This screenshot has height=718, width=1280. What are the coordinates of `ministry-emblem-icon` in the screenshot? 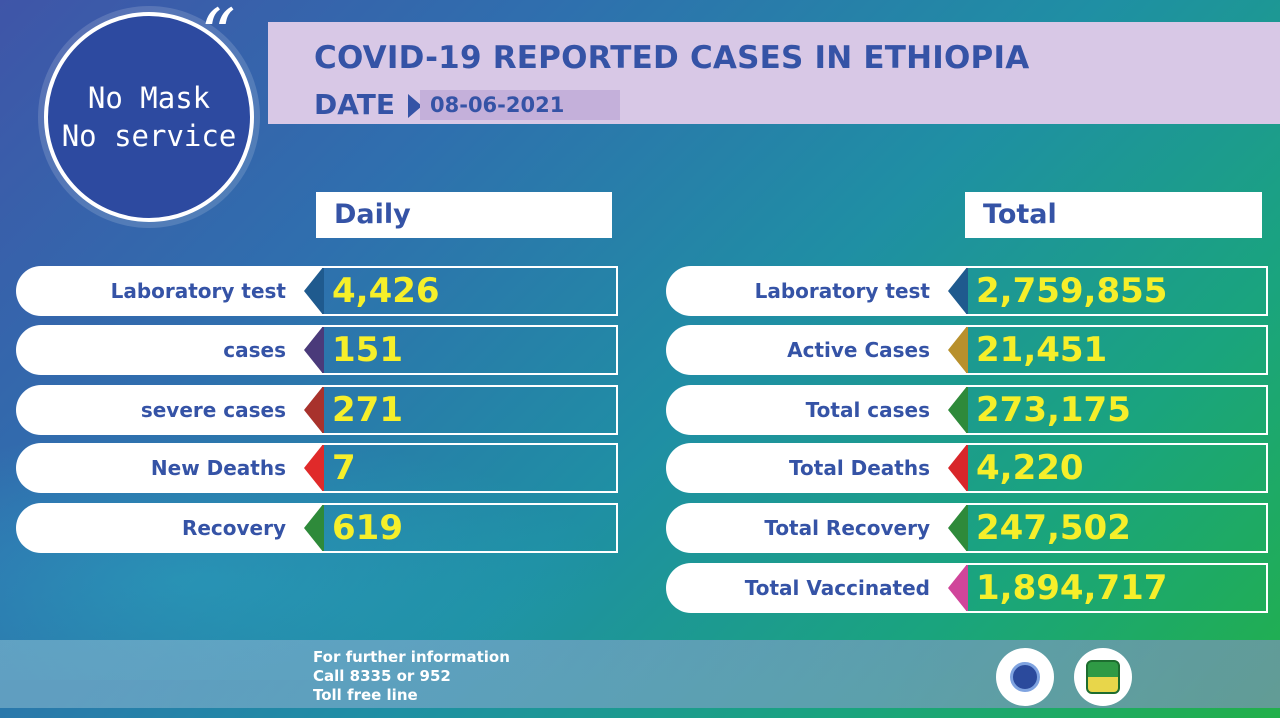 It's located at (1025, 677).